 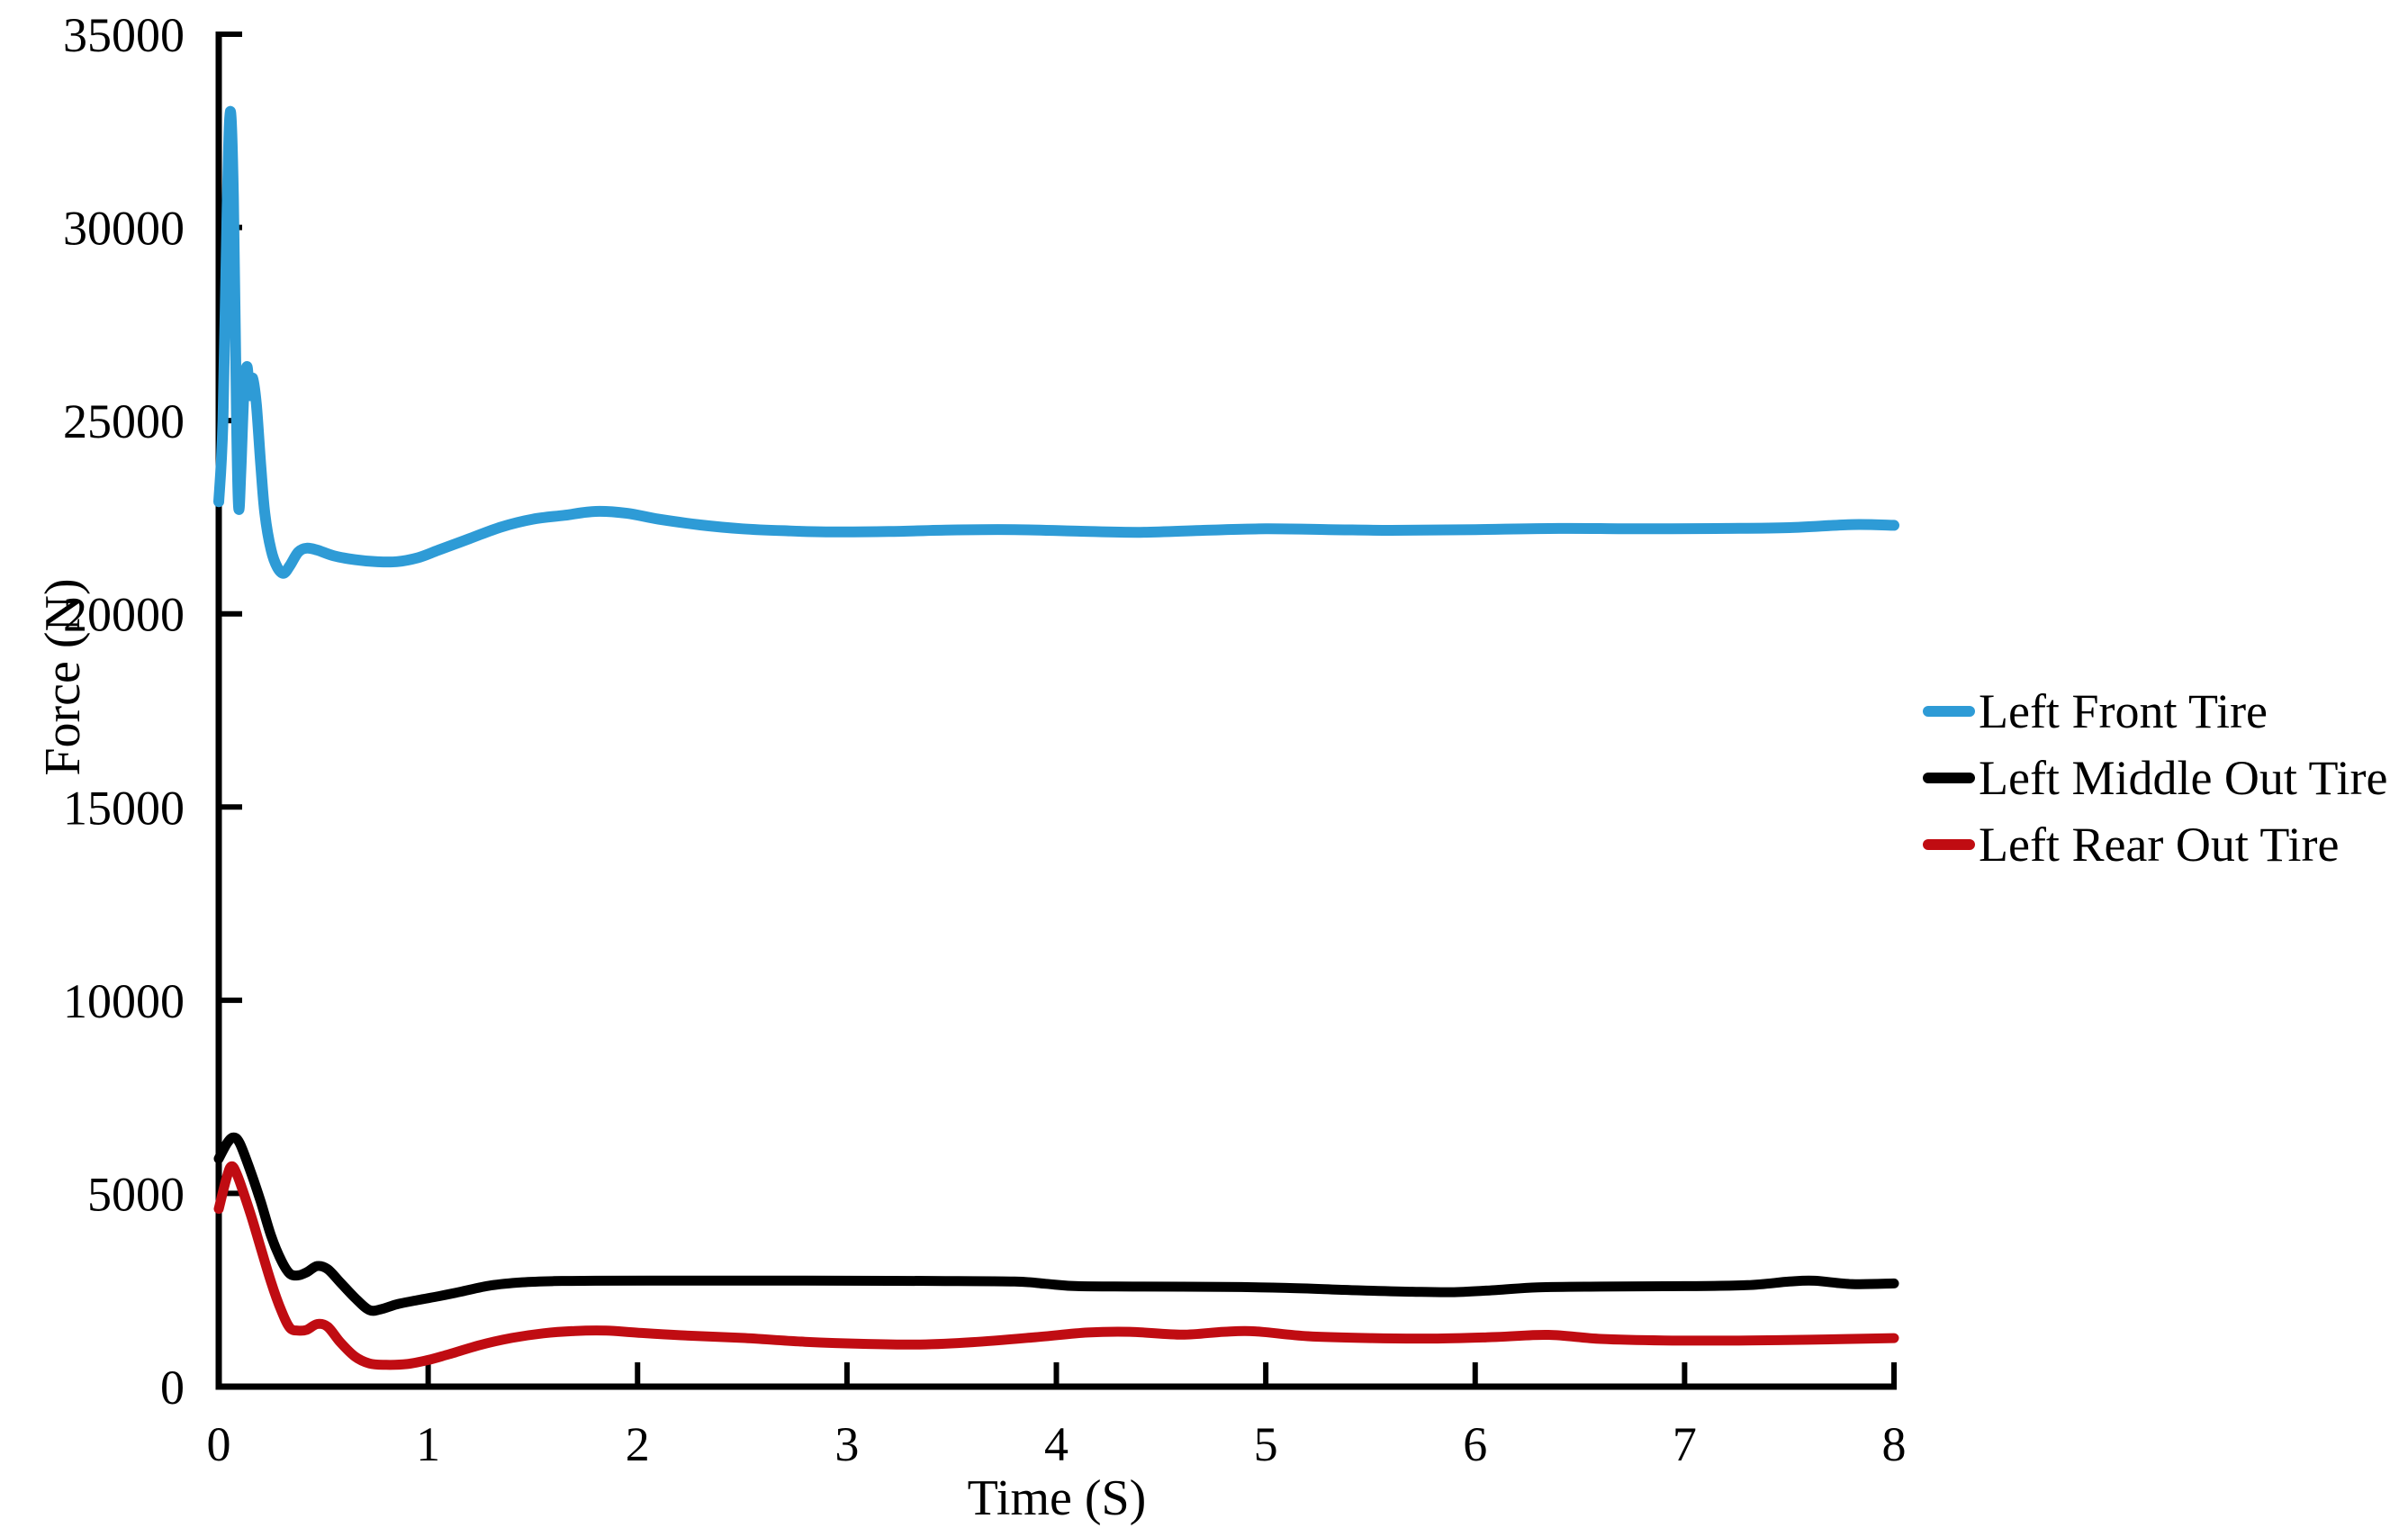 I want to click on legend-item-left-middle-out-tire: Left Middle Out Tire, so click(x=2155, y=778).